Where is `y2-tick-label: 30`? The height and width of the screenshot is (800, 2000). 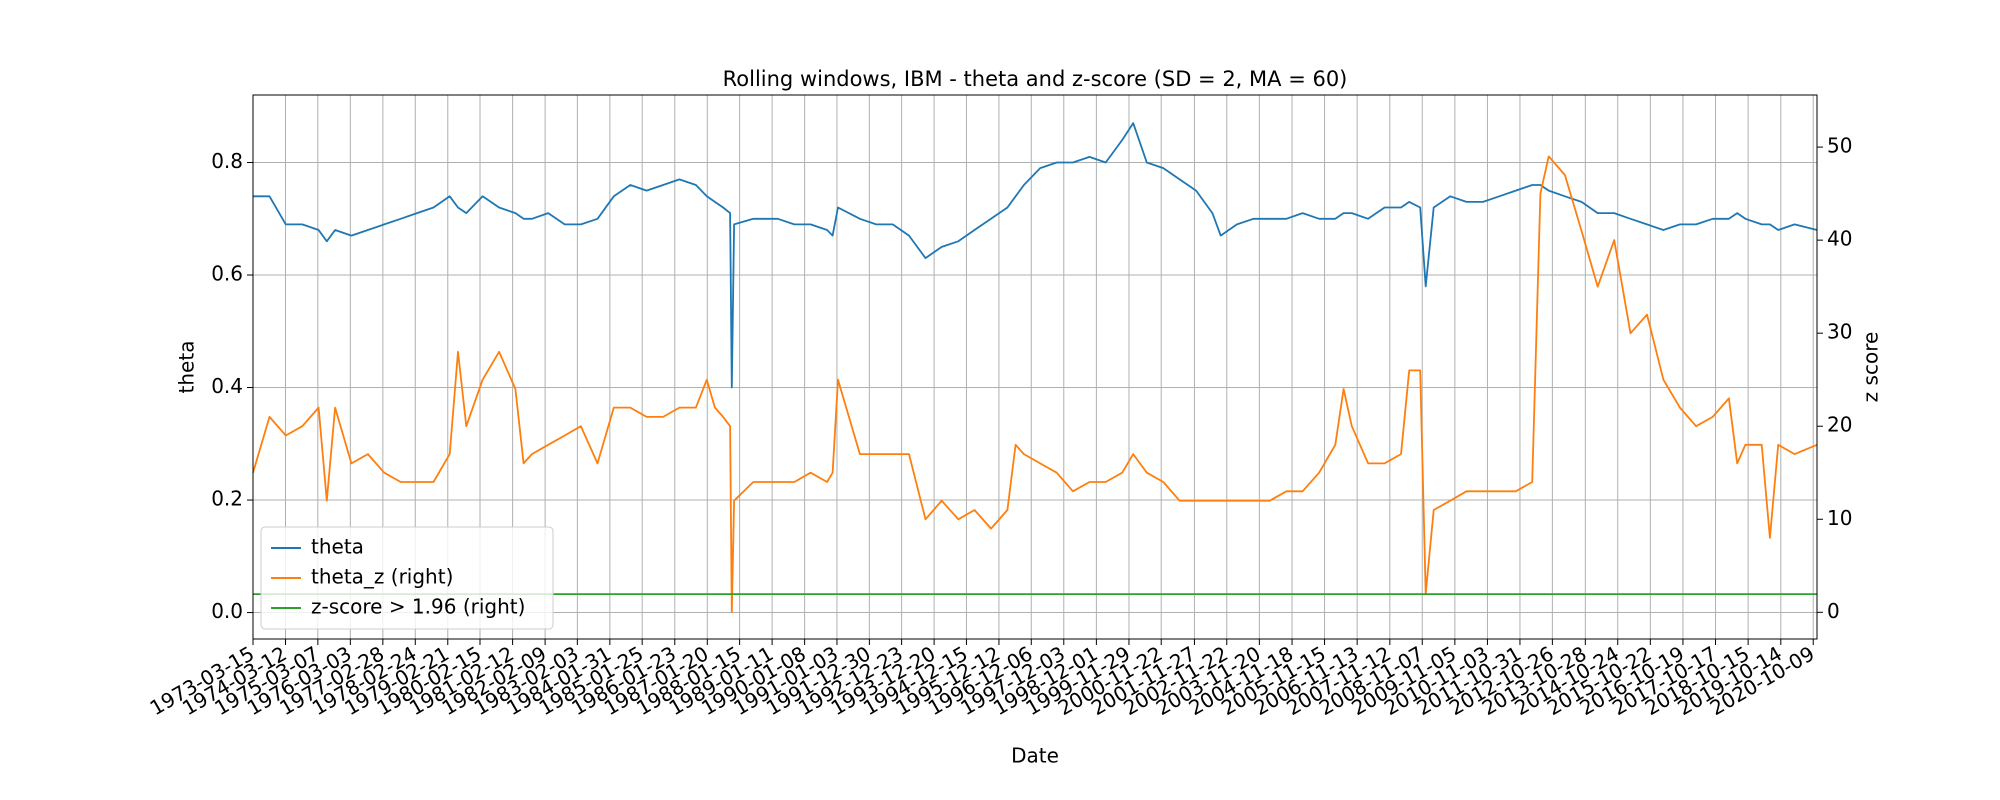 y2-tick-label: 30 is located at coordinates (1839, 332).